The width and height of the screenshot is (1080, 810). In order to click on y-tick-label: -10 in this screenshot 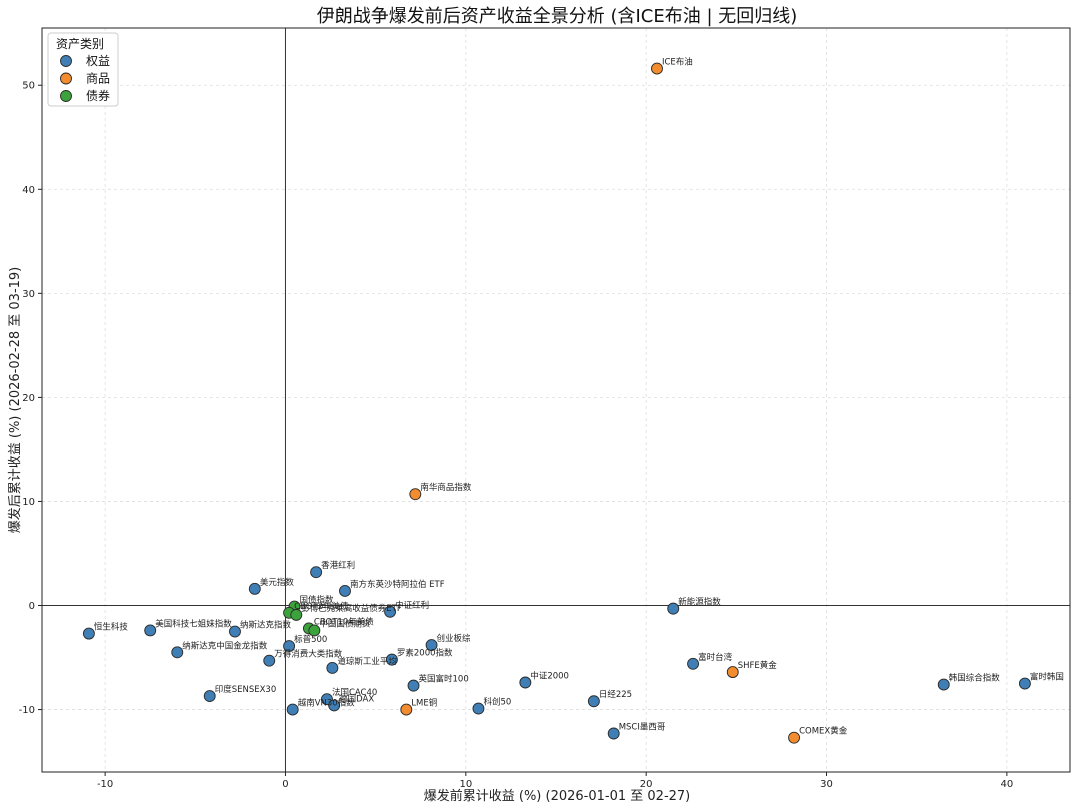, I will do `click(27, 710)`.